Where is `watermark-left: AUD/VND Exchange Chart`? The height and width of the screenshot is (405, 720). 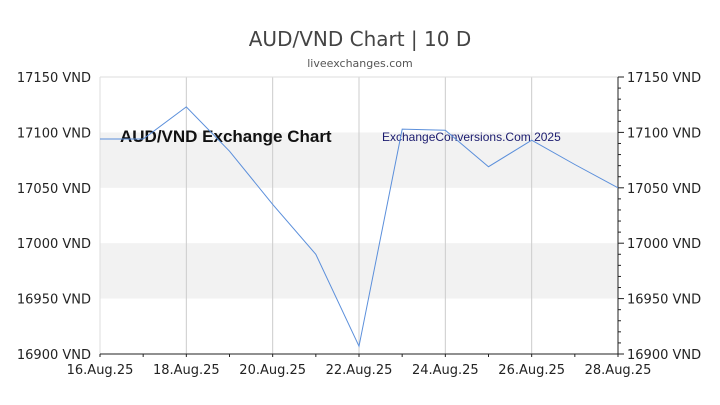
watermark-left: AUD/VND Exchange Chart is located at coordinates (226, 136).